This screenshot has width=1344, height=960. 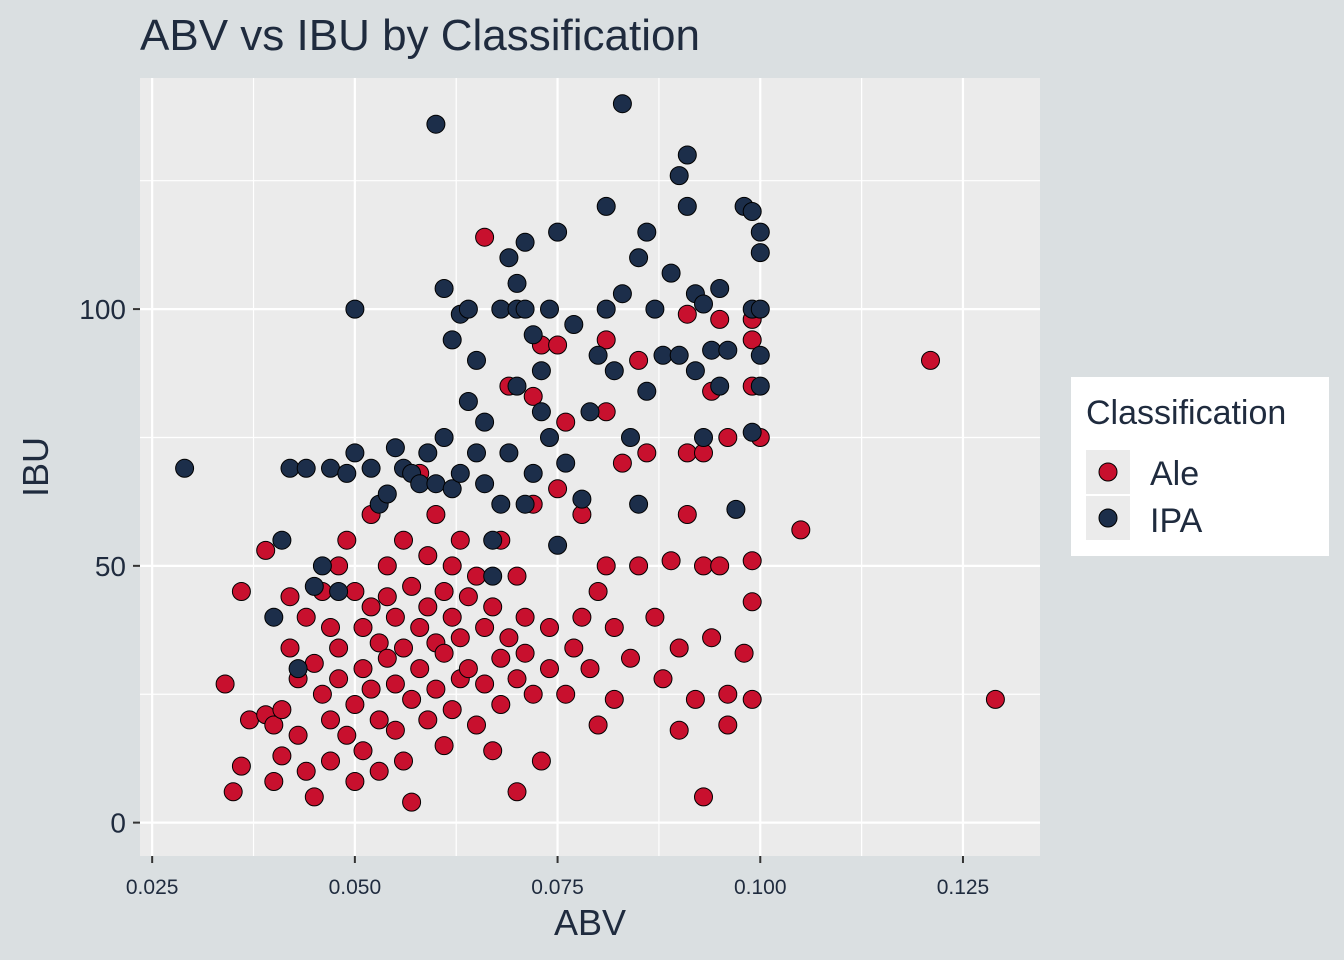 What do you see at coordinates (963, 887) in the screenshot?
I see `x-tick-label: 0.125` at bounding box center [963, 887].